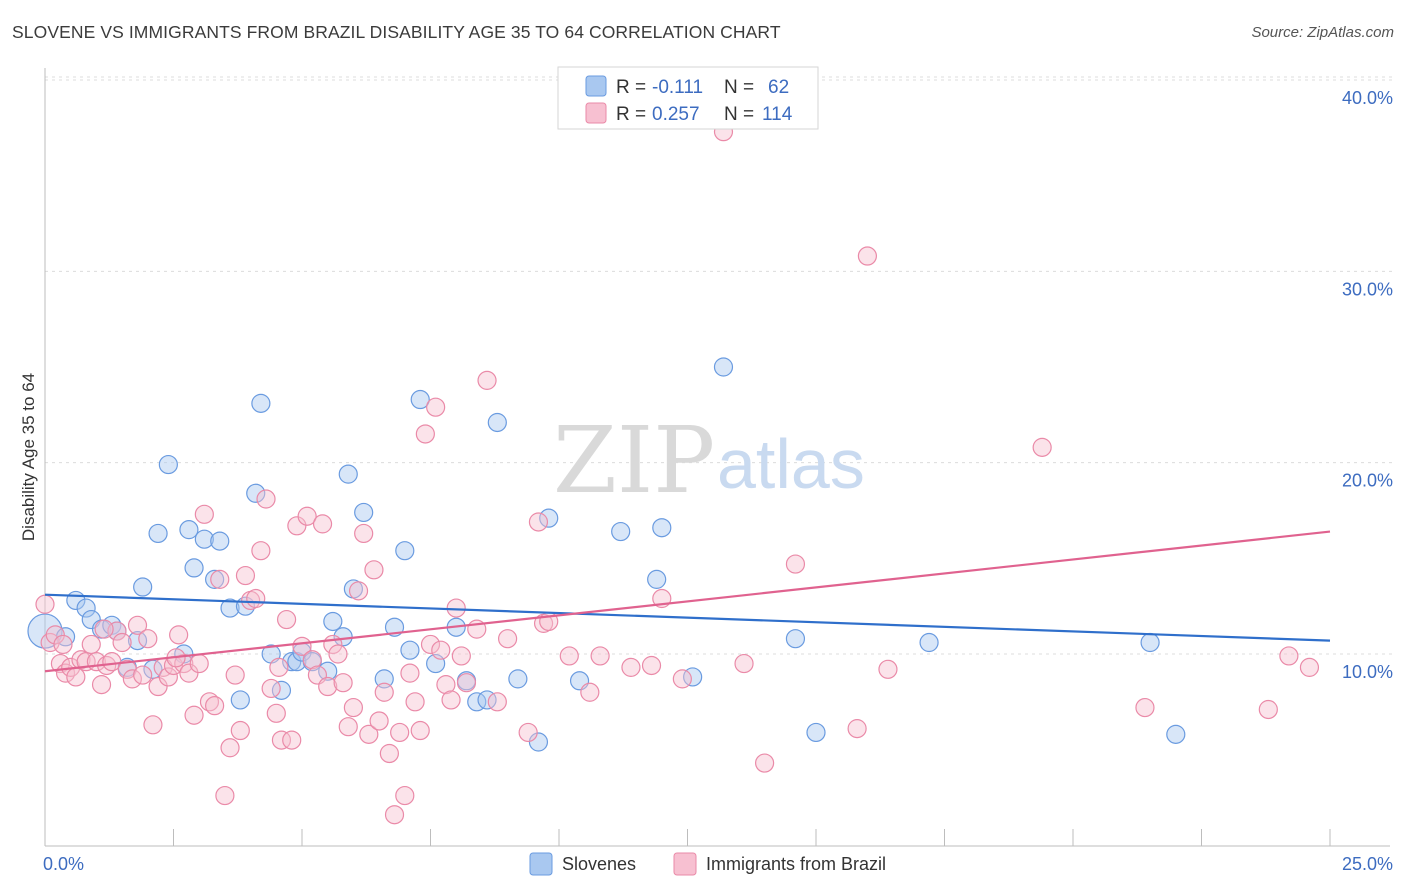 The width and height of the screenshot is (1406, 892). Describe the element at coordinates (1367, 672) in the screenshot. I see `y-tick-label-10: 10.0%` at that location.